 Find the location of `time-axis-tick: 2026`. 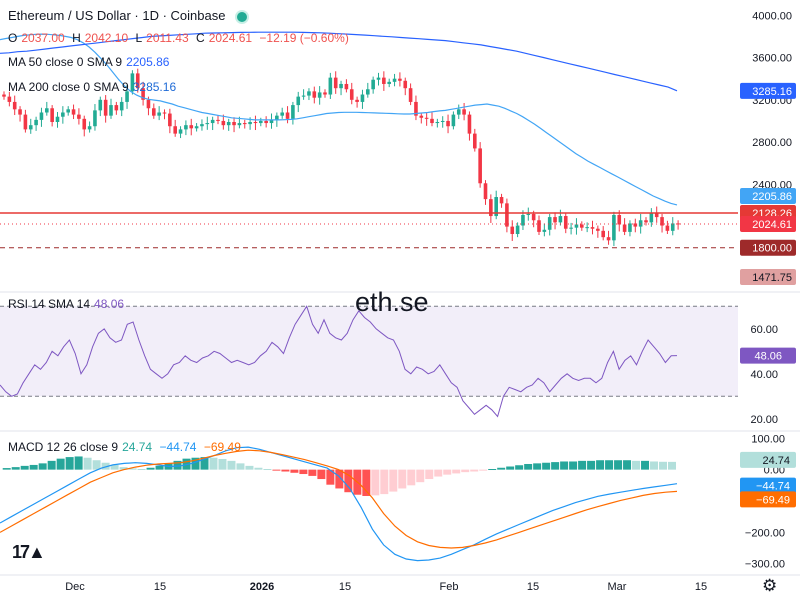

time-axis-tick: 2026 is located at coordinates (262, 587).